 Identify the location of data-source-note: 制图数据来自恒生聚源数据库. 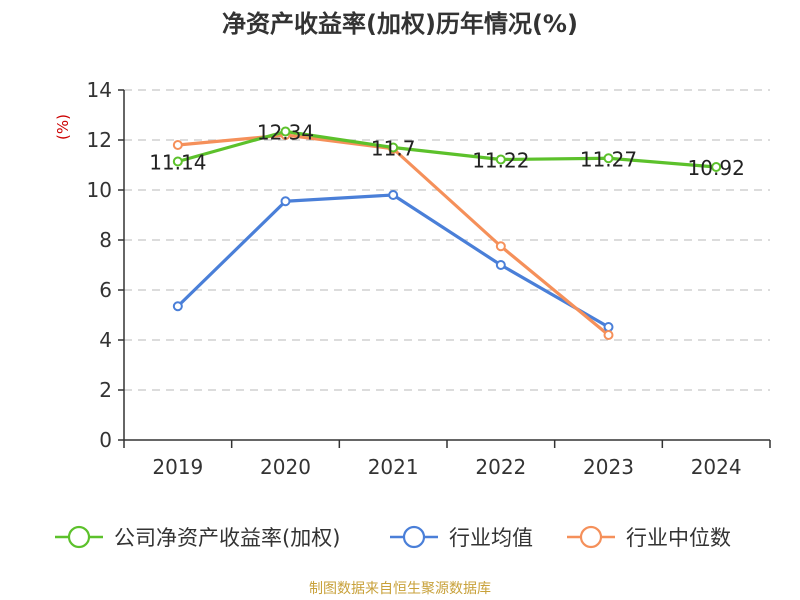
(400, 589).